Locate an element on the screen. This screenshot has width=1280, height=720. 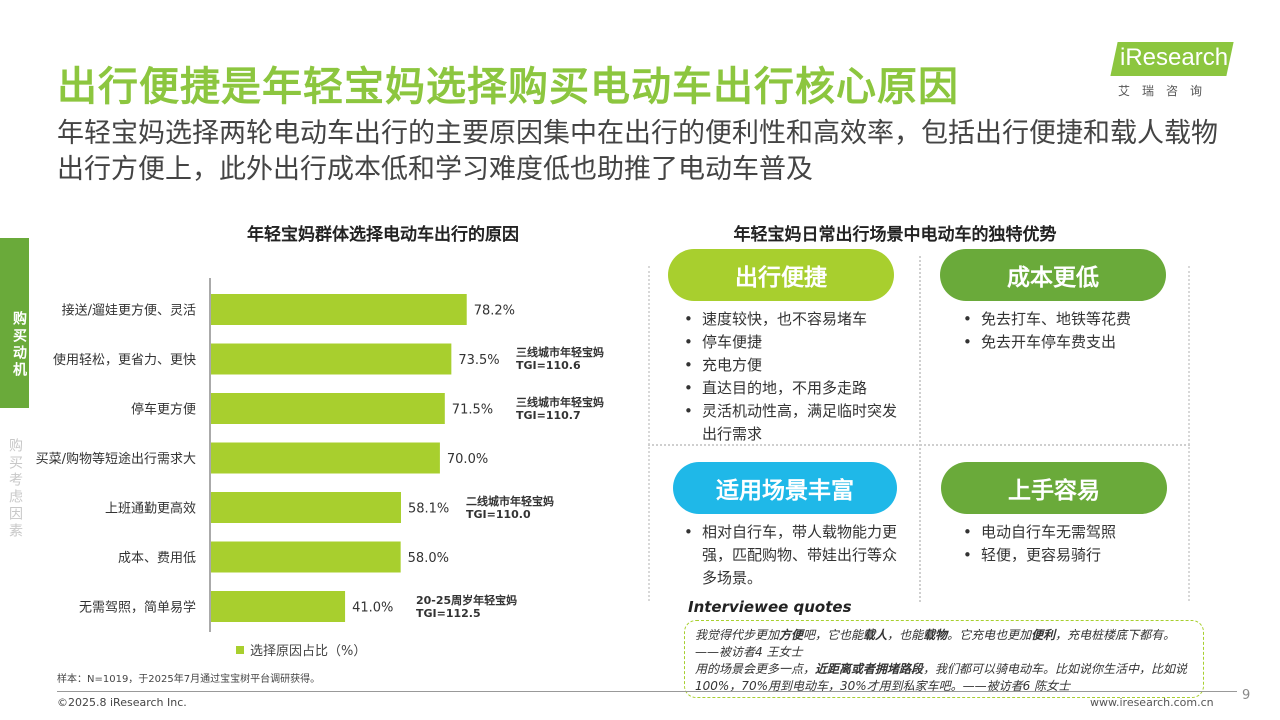
list-item: 电动自行车无需驾照 is located at coordinates (1071, 532).